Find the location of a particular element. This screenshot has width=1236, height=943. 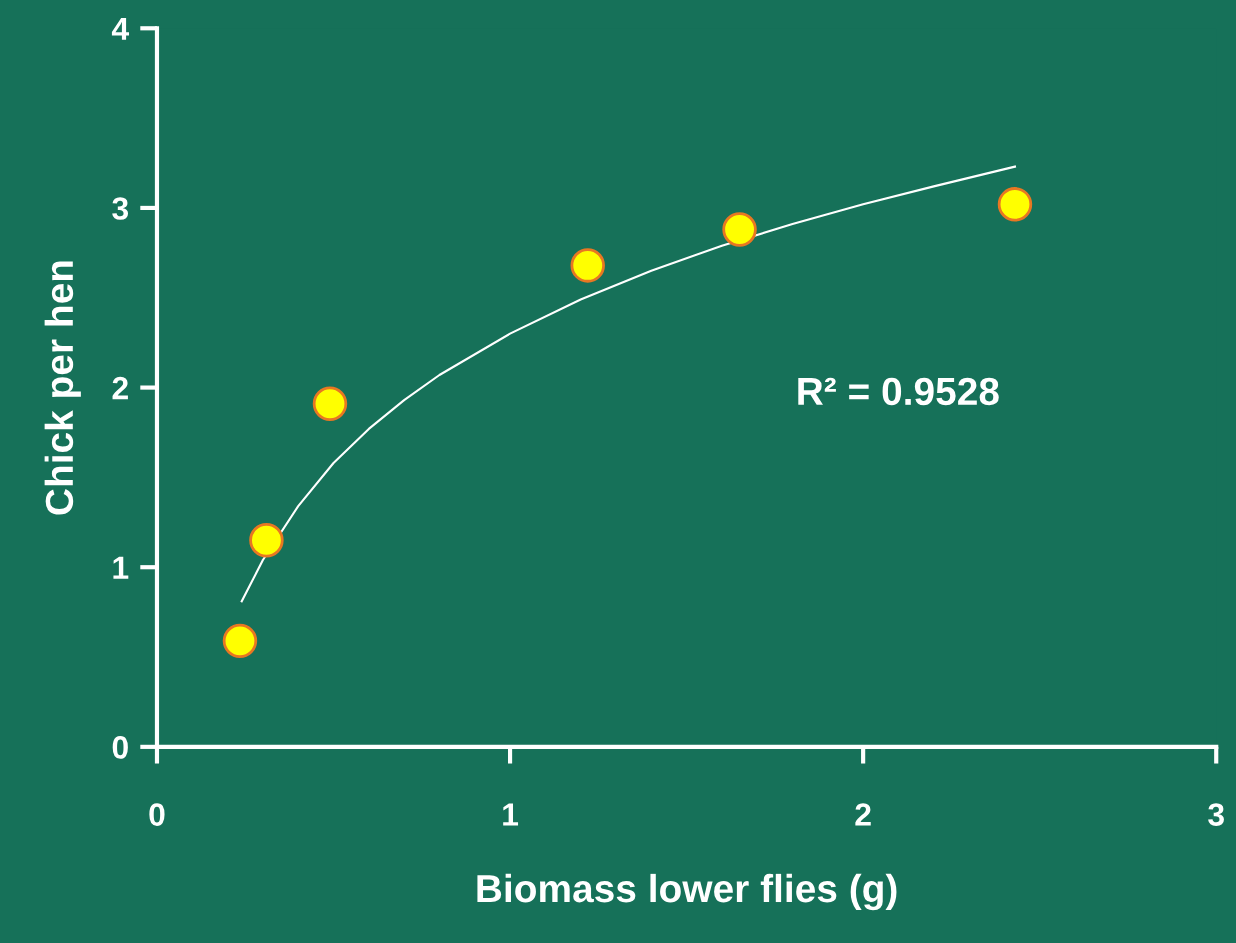

x-tick-label: 3 is located at coordinates (1216, 814).